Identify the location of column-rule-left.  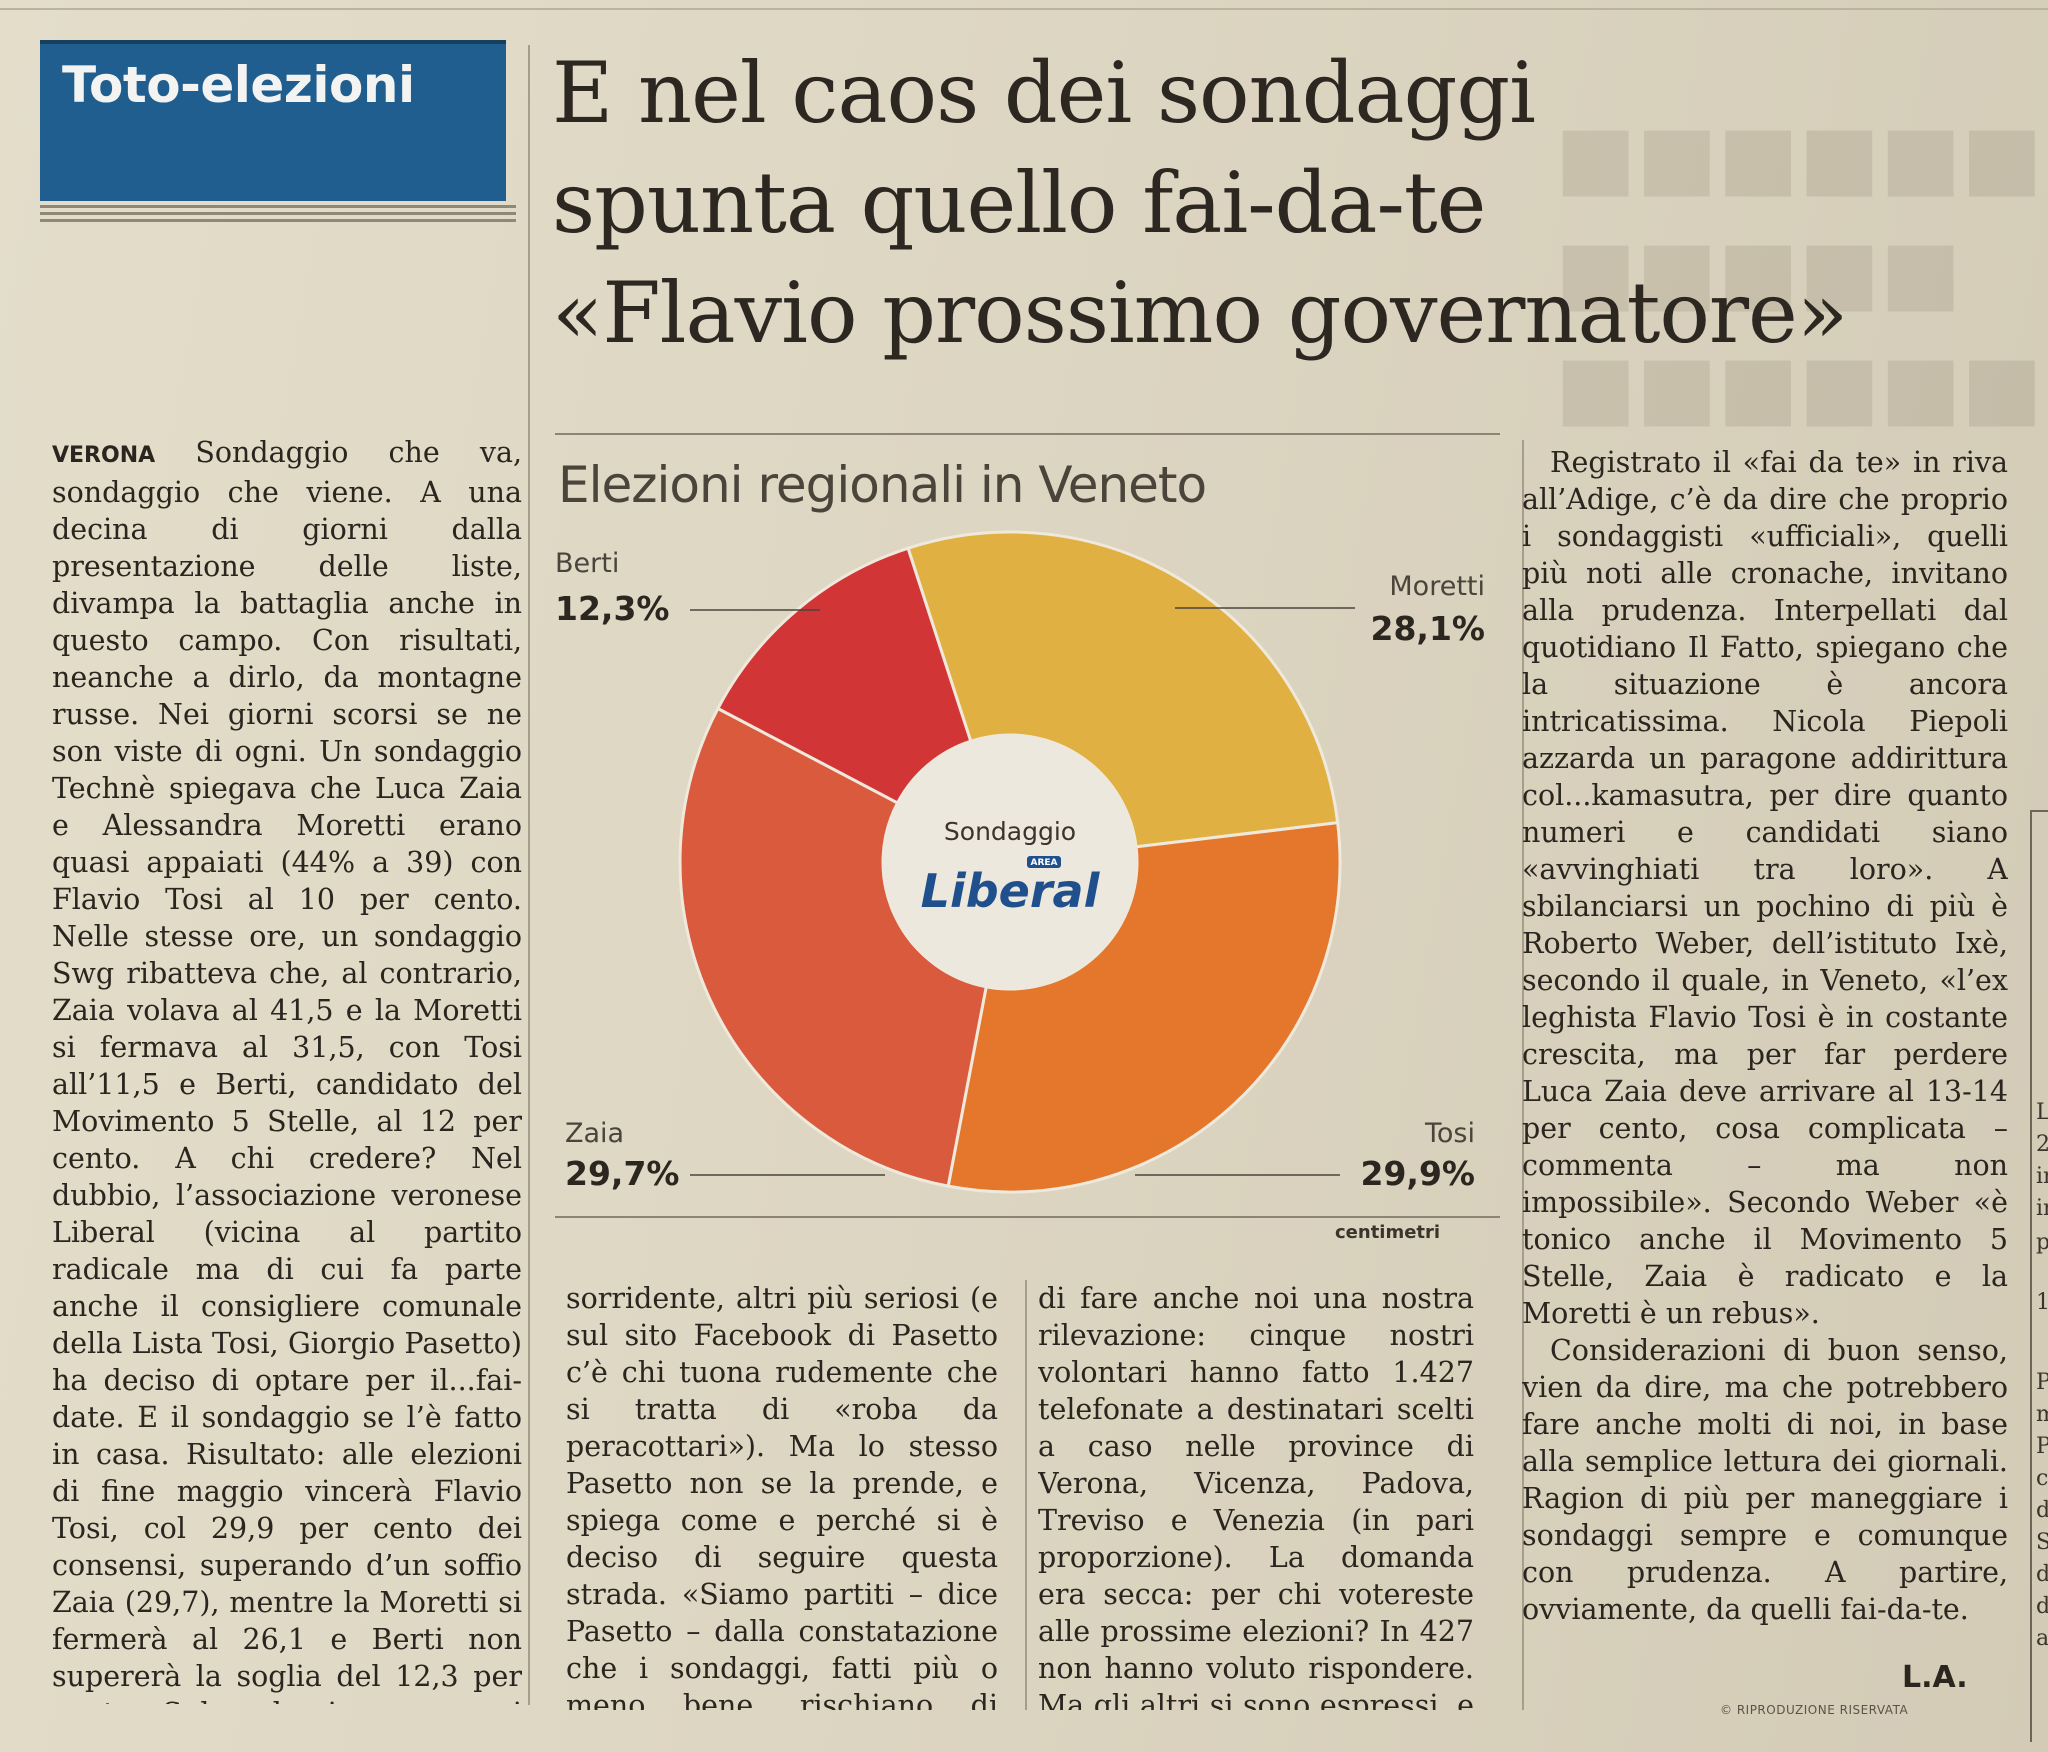
(529, 875).